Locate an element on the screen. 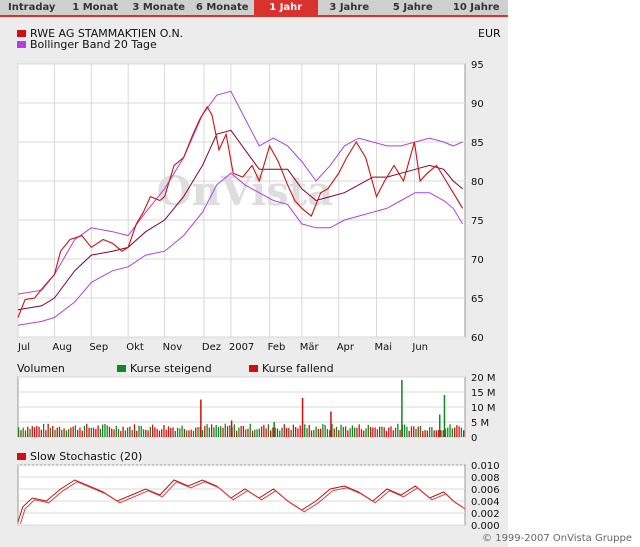 This screenshot has height=547, width=640. stochastic-y-tick-label: 0.006 is located at coordinates (485, 490).